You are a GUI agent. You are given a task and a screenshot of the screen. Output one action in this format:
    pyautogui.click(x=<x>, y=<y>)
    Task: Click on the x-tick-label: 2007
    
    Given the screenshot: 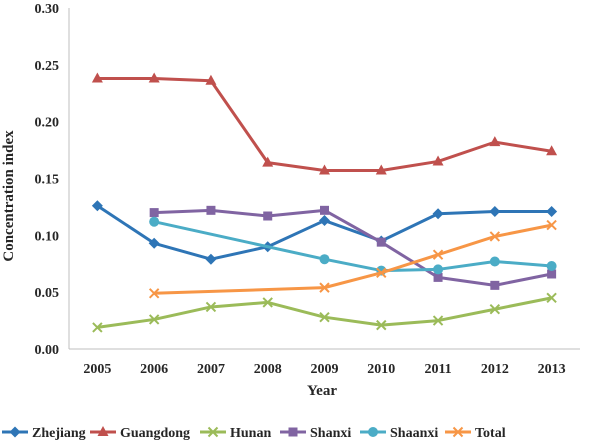 What is the action you would take?
    pyautogui.click(x=211, y=369)
    